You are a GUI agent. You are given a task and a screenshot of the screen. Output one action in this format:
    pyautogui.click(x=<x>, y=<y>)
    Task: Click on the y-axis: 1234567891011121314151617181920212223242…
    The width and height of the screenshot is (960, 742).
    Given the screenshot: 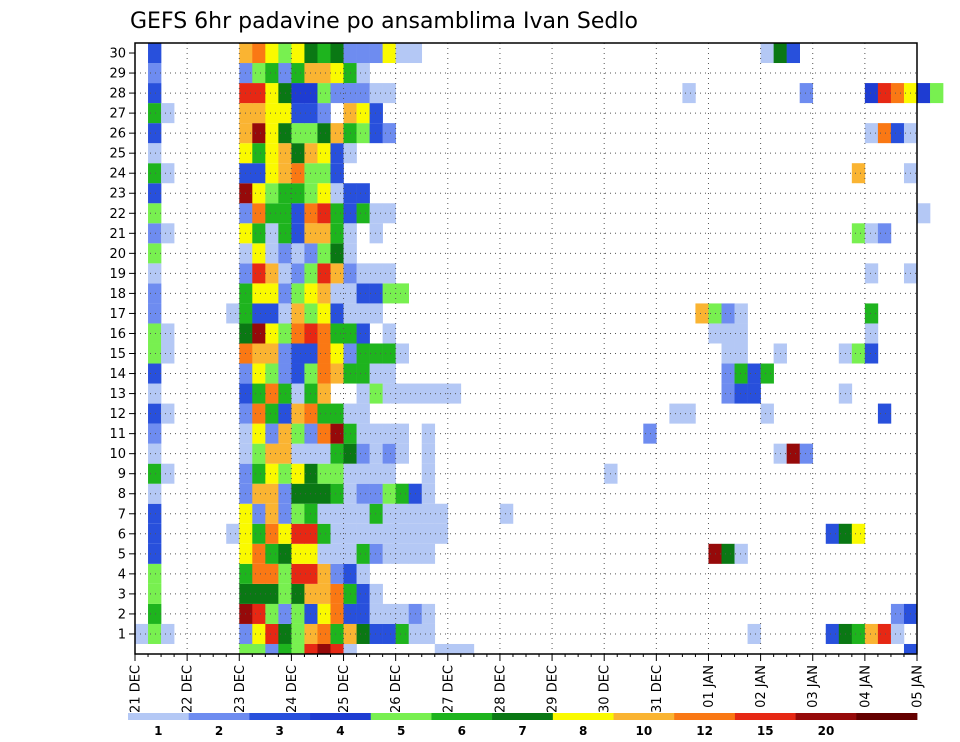 What is the action you would take?
    pyautogui.click(x=122, y=344)
    